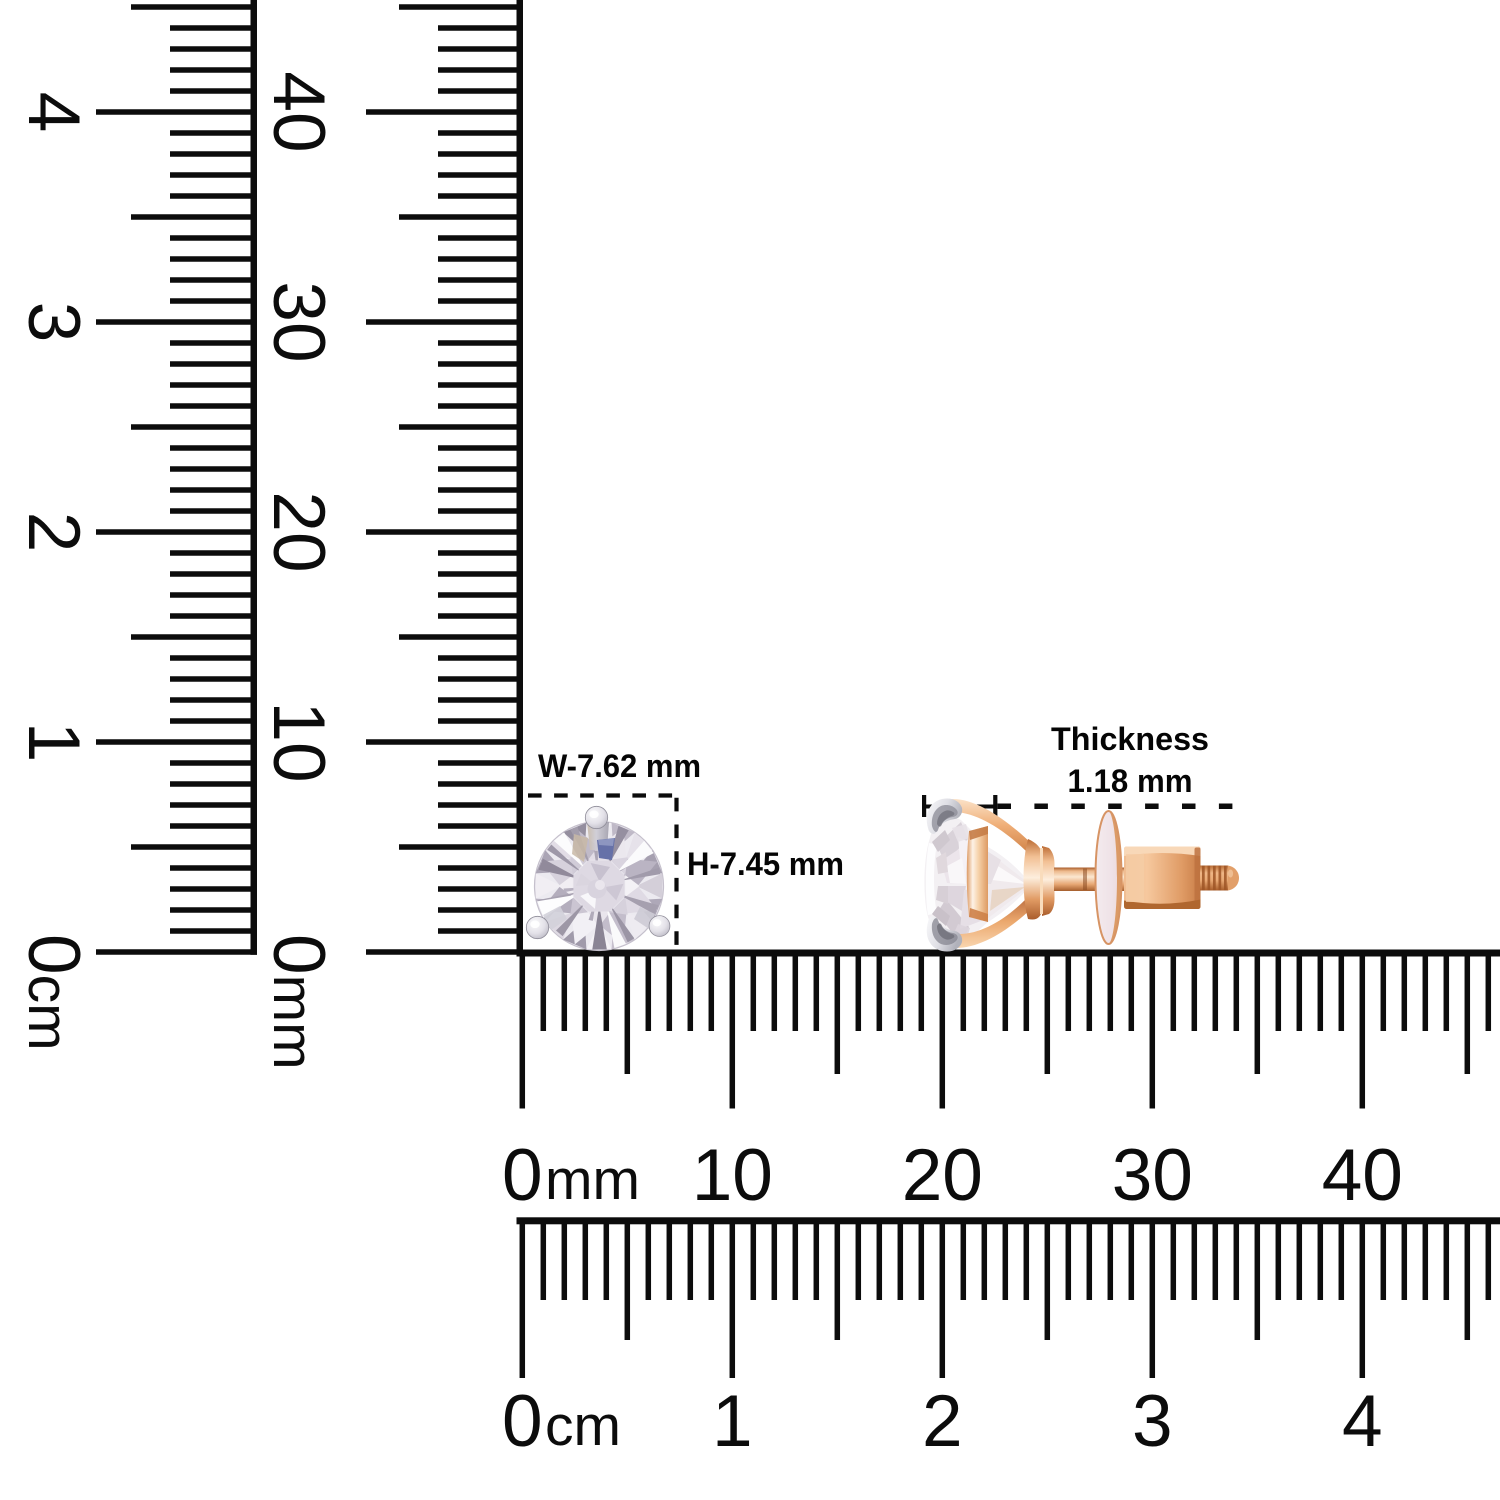 Image resolution: width=1500 pixels, height=1500 pixels. Describe the element at coordinates (592, 1180) in the screenshot. I see `svg-text: mm` at that location.